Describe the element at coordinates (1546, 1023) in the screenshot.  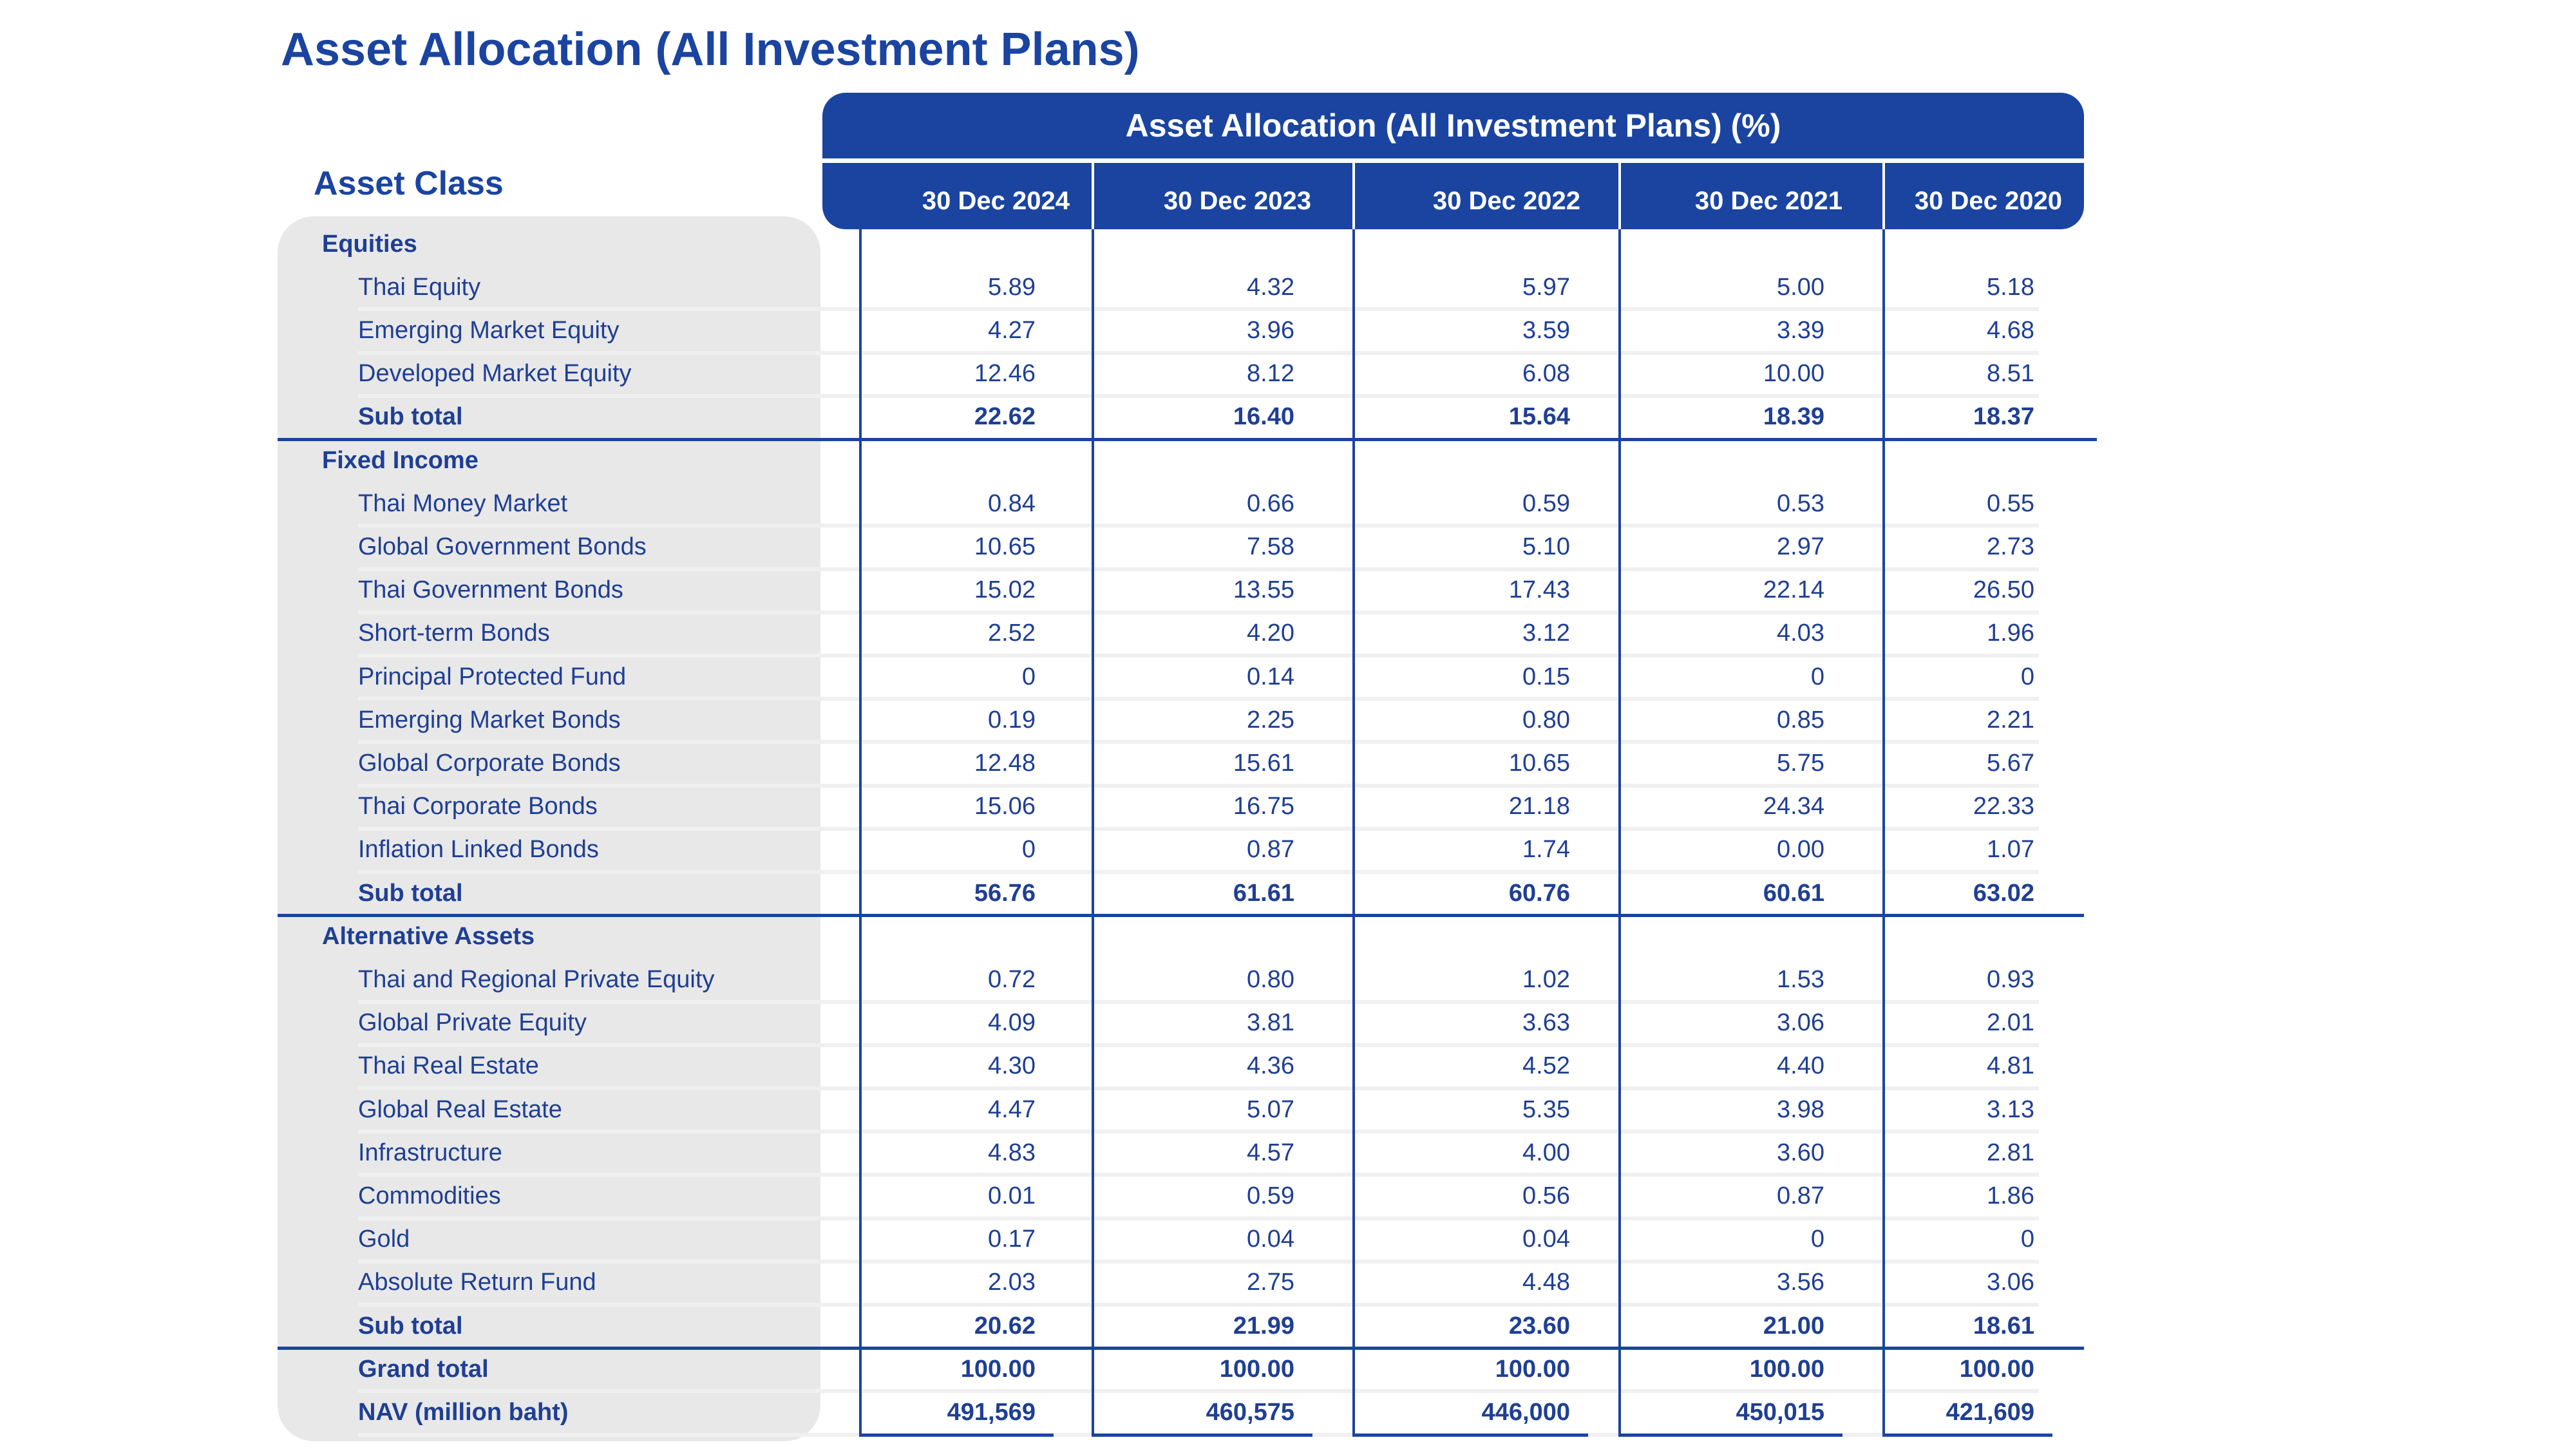
I see `value-cell: 3.63` at that location.